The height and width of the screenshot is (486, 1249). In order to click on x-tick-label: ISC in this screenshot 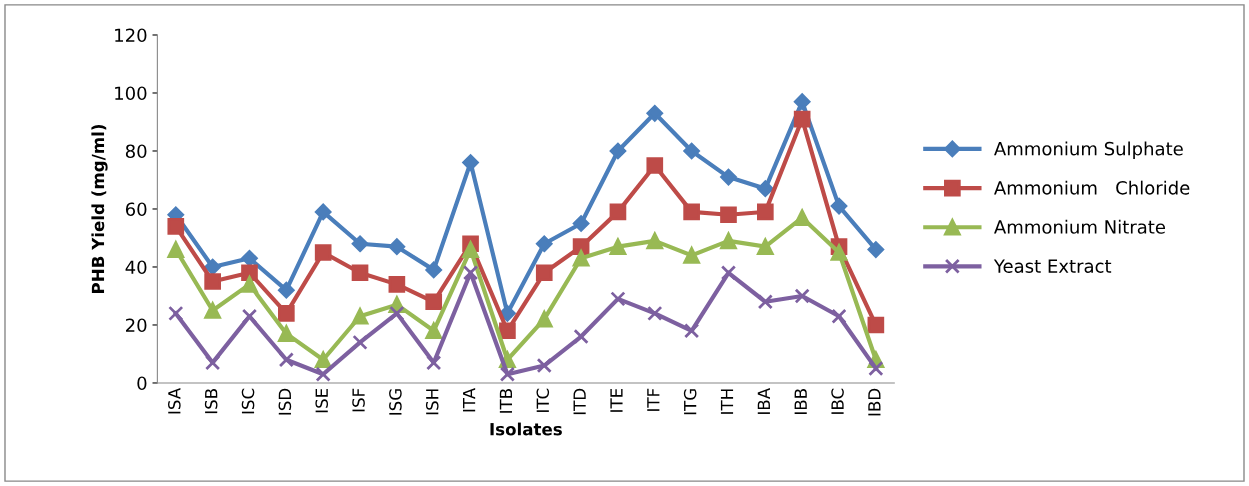, I will do `click(248, 401)`.